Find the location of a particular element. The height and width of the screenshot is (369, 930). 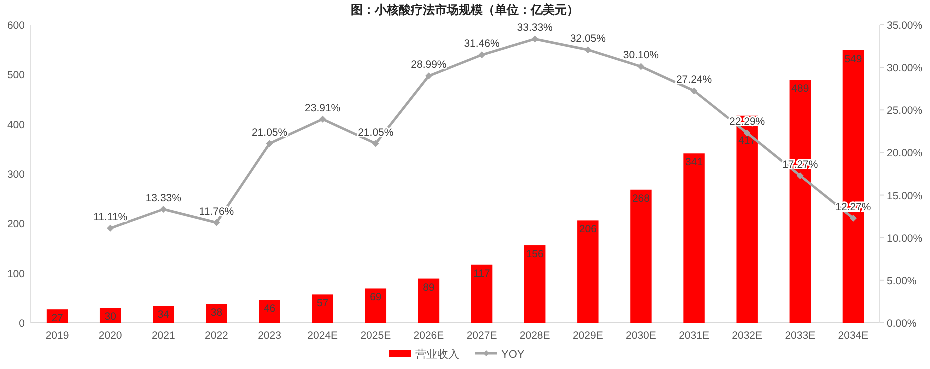

x-tick-label: 2028E is located at coordinates (535, 336).